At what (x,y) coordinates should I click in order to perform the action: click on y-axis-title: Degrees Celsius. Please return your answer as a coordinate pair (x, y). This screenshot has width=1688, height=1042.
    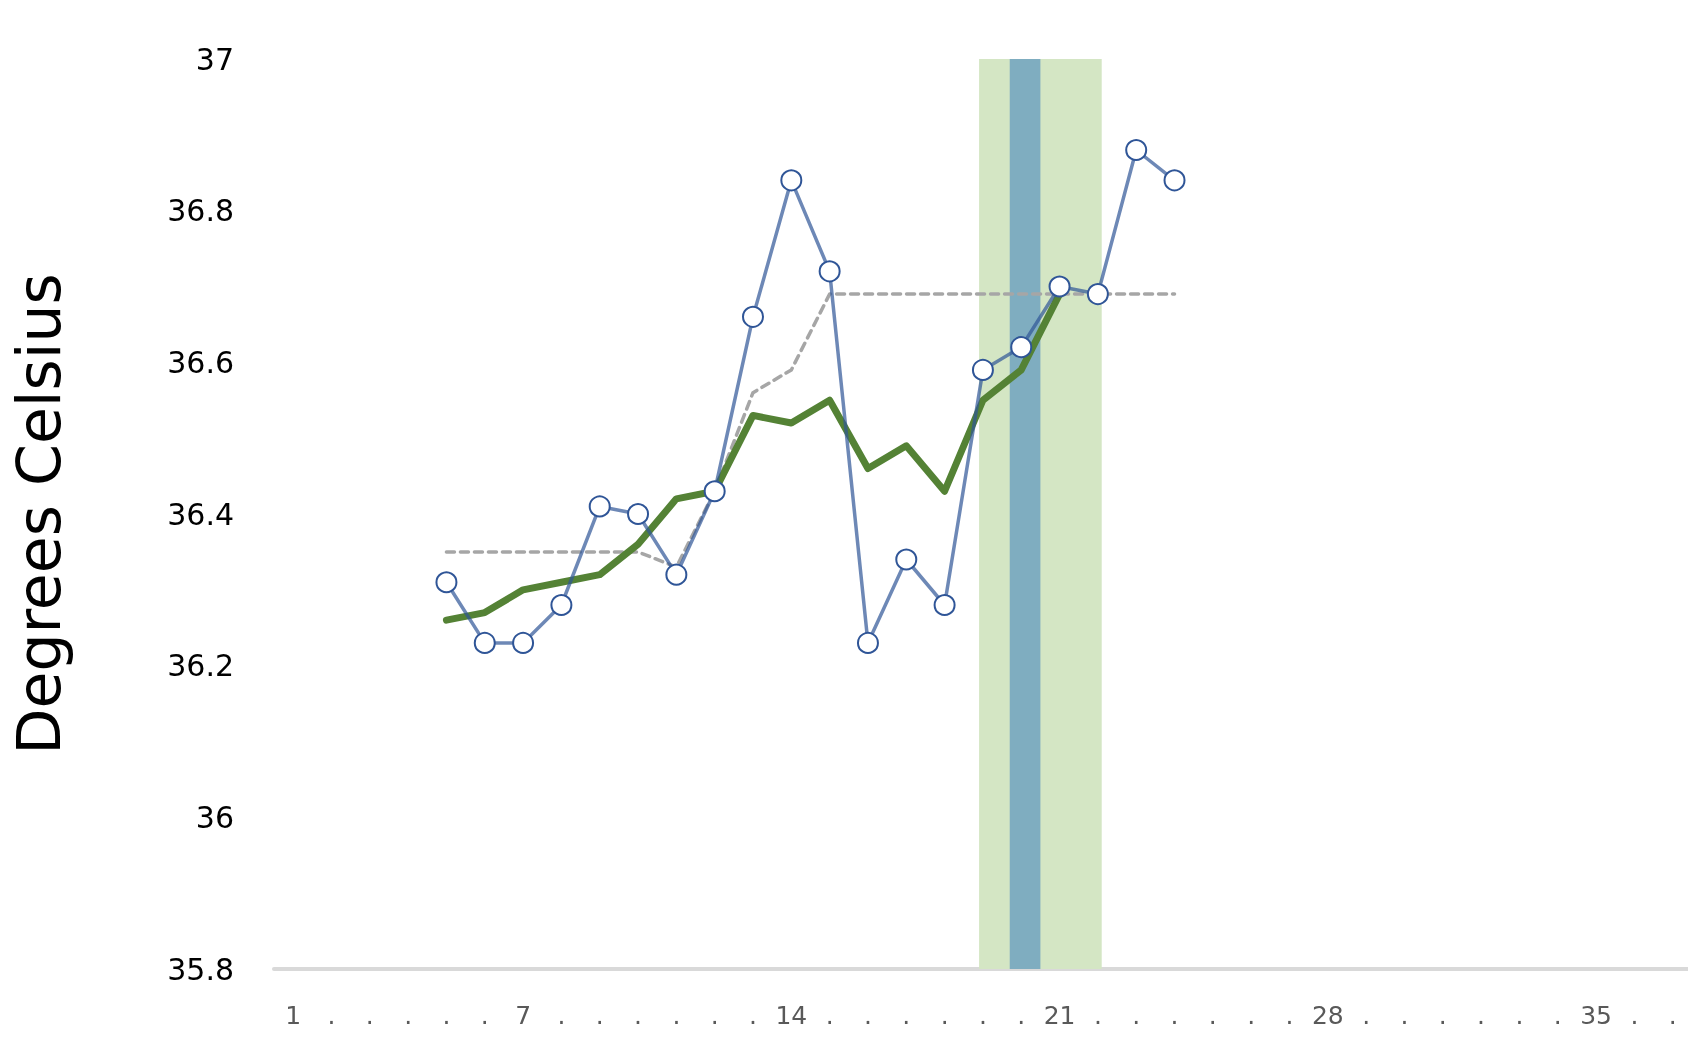
    Looking at the image, I should click on (39, 514).